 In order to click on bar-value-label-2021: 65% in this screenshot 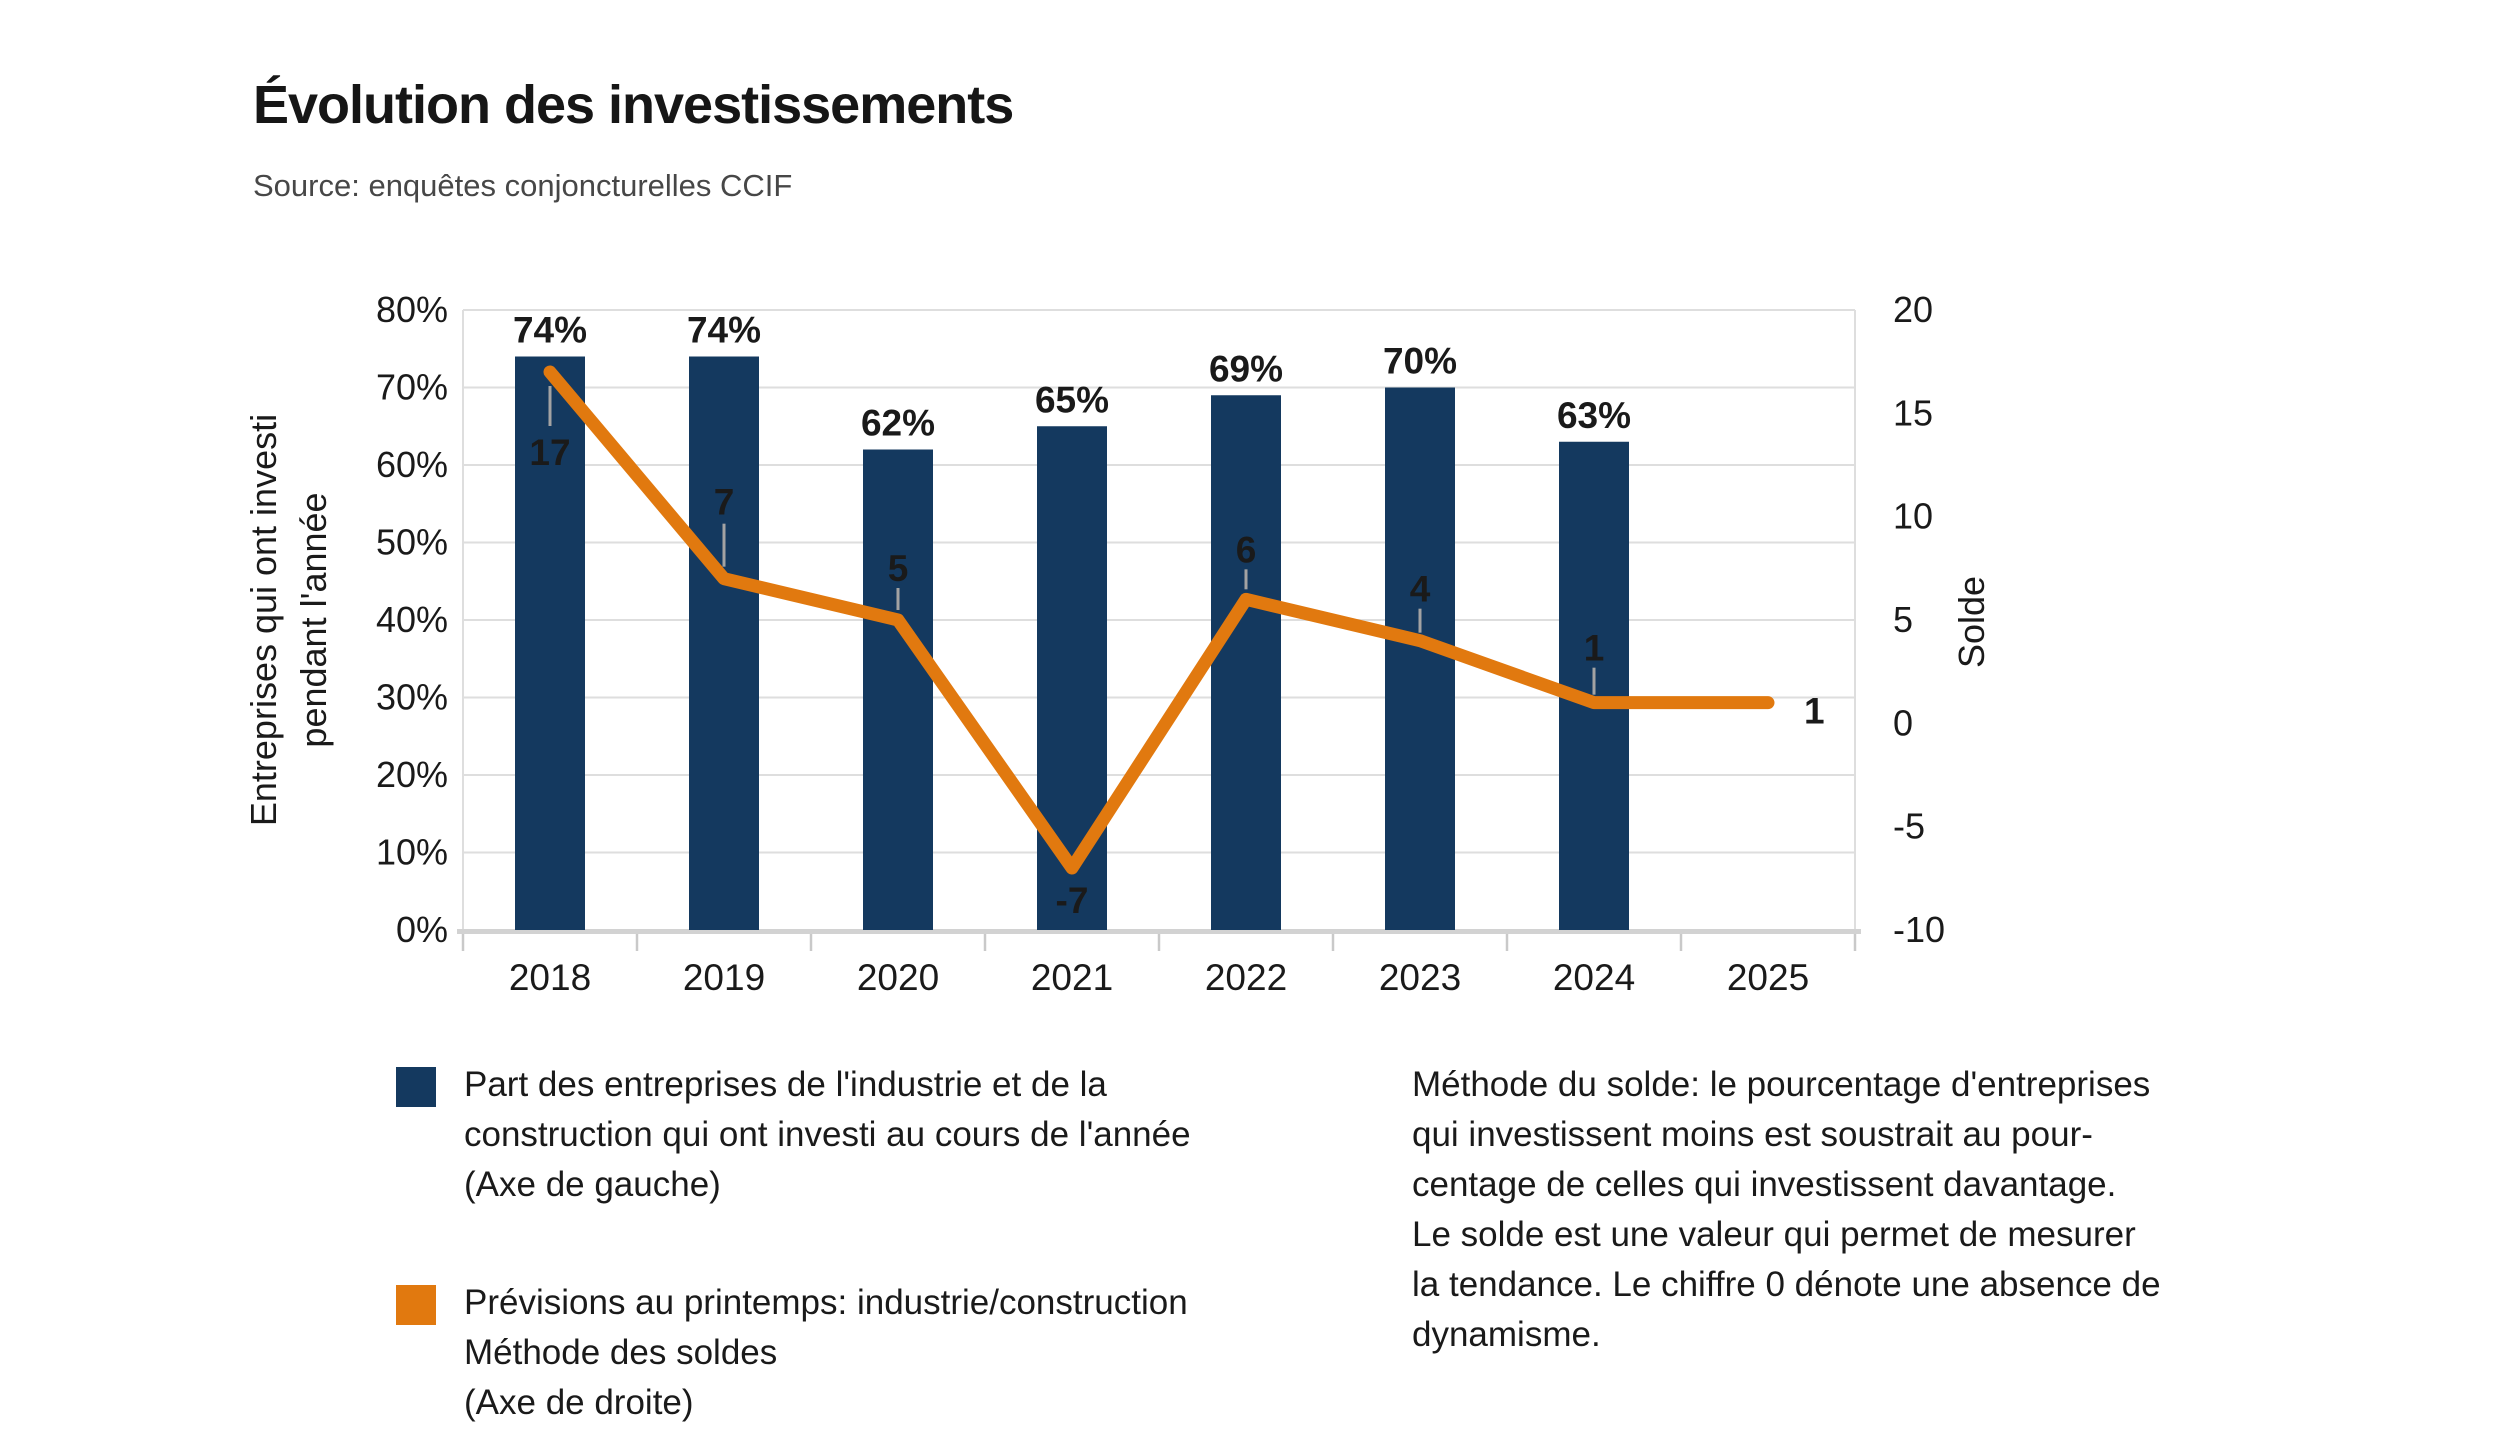, I will do `click(1072, 399)`.